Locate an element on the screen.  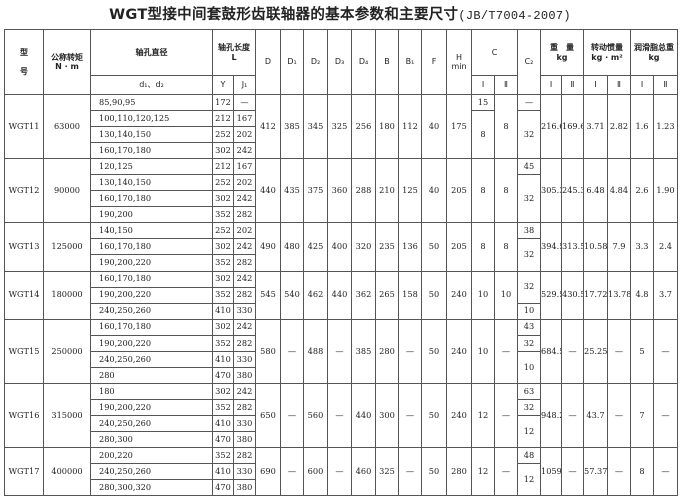
dim-D1-cell: 480 is located at coordinates (292, 247).